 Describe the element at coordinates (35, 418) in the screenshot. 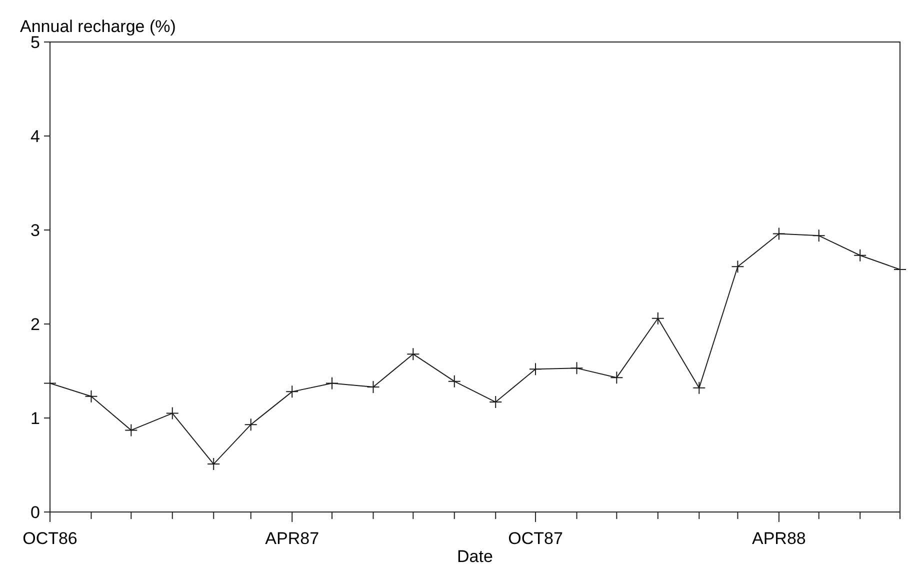

I see `y-tick-label: 1` at that location.